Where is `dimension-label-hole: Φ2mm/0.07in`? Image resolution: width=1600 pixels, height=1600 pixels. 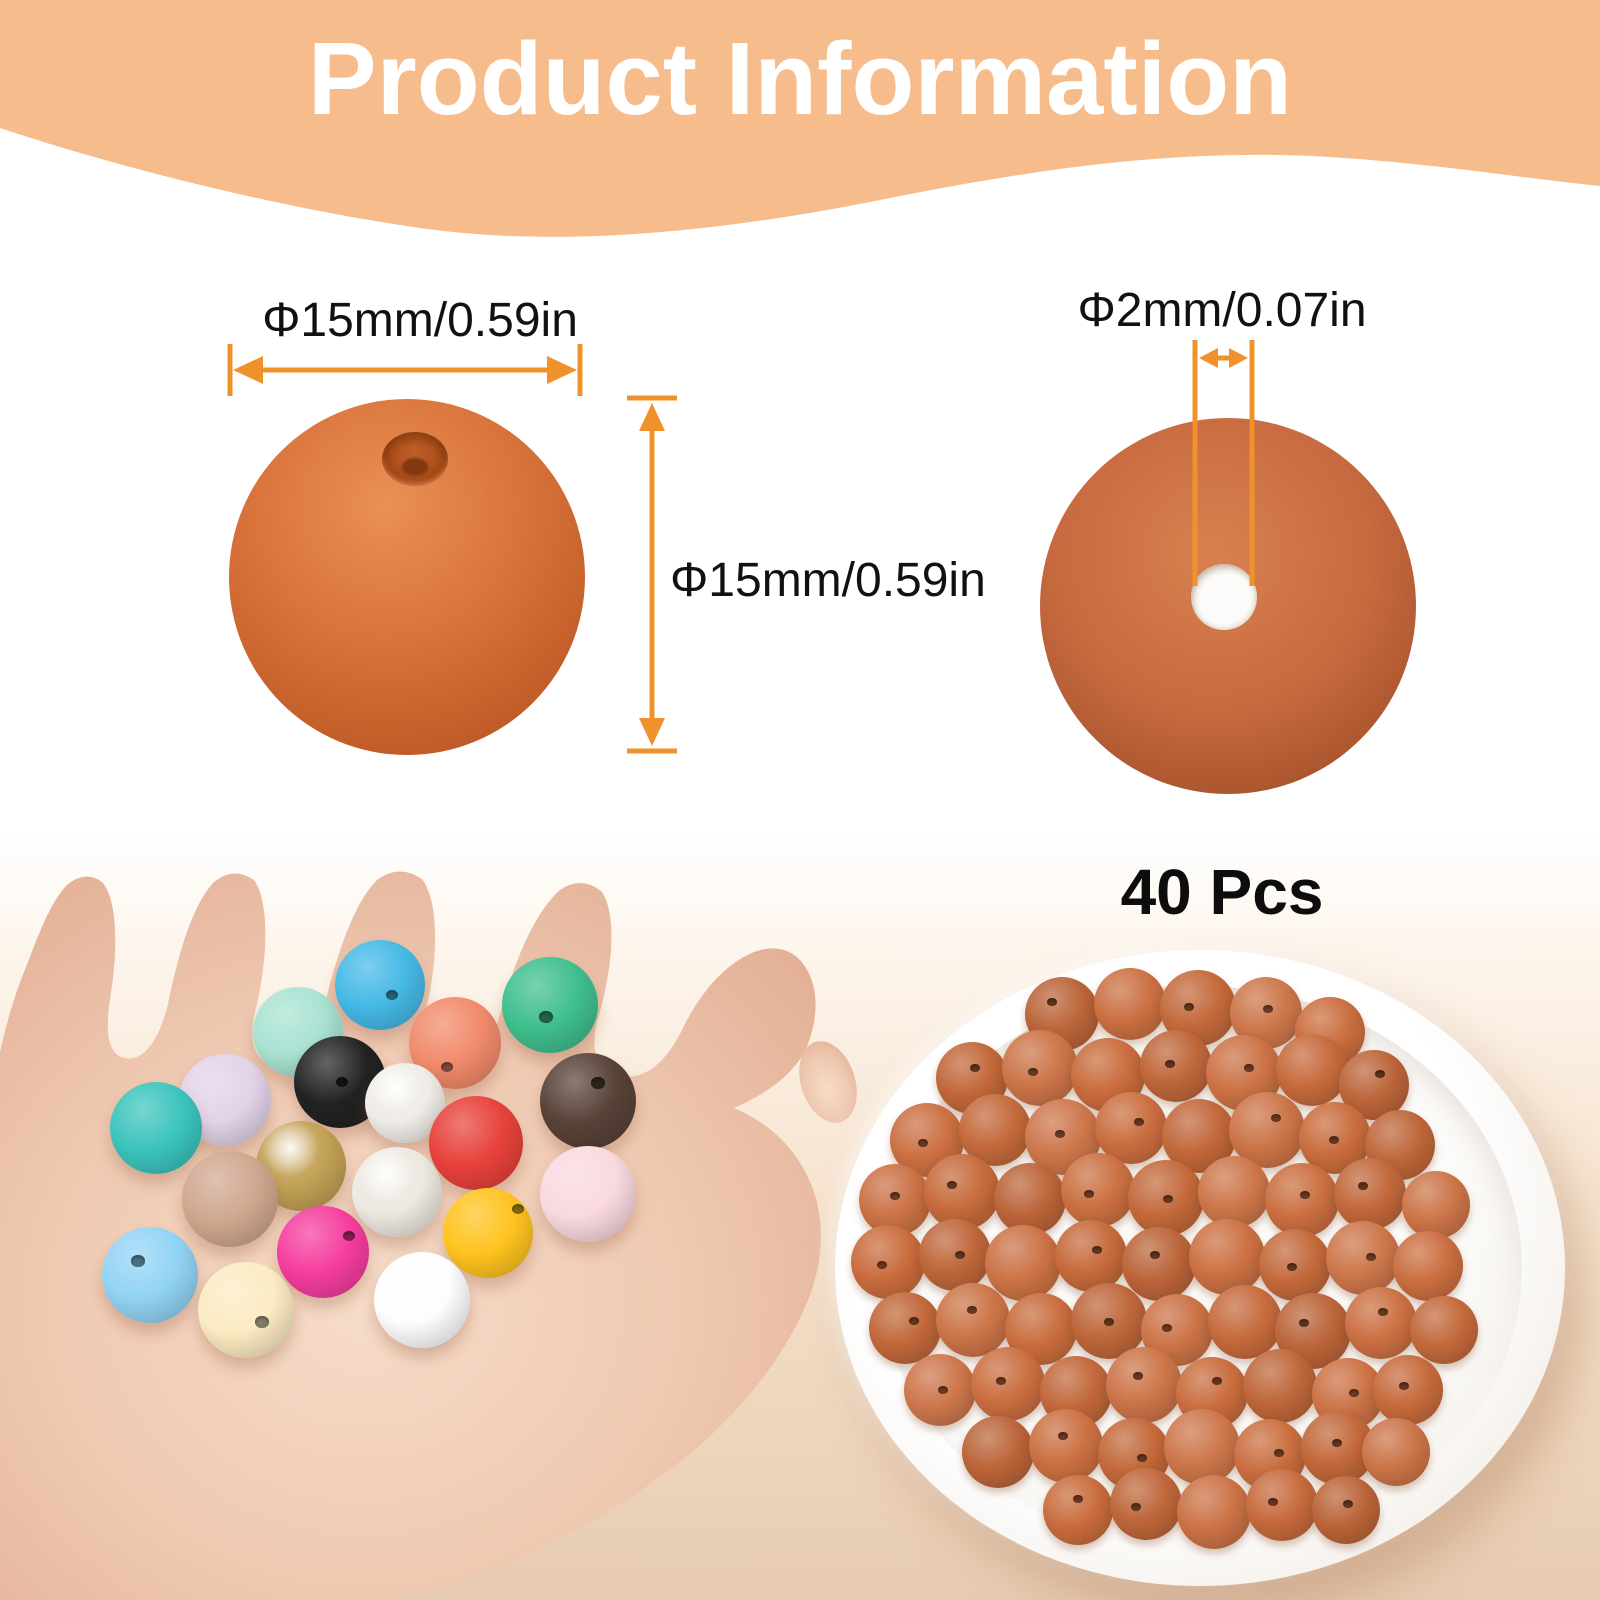 dimension-label-hole: Φ2mm/0.07in is located at coordinates (1222, 310).